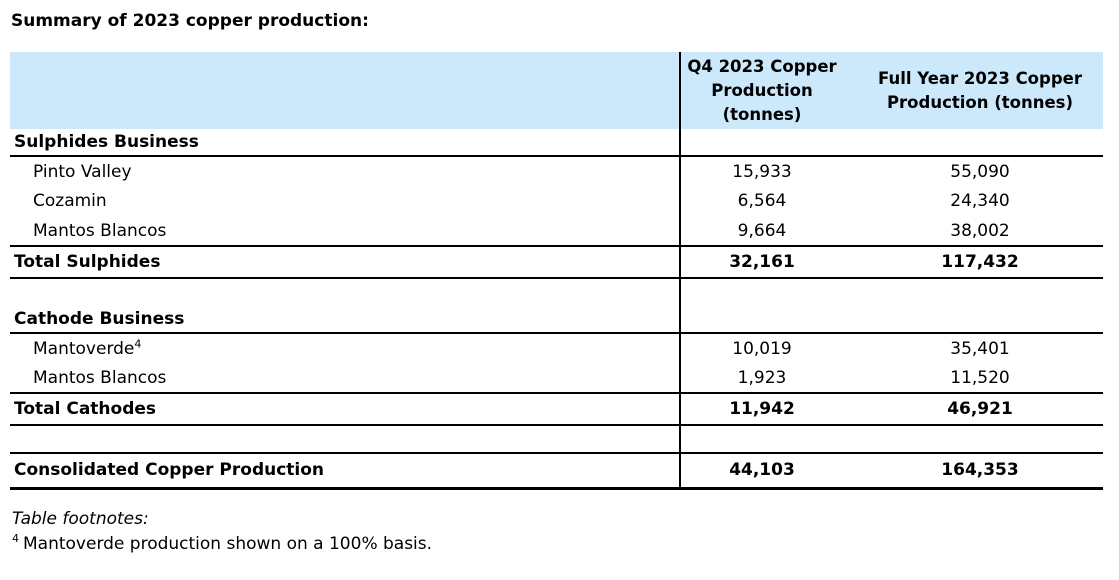  Describe the element at coordinates (556, 348) in the screenshot. I see `table-row-mantoverde: Mantoverde4 10,019 35,401` at that location.